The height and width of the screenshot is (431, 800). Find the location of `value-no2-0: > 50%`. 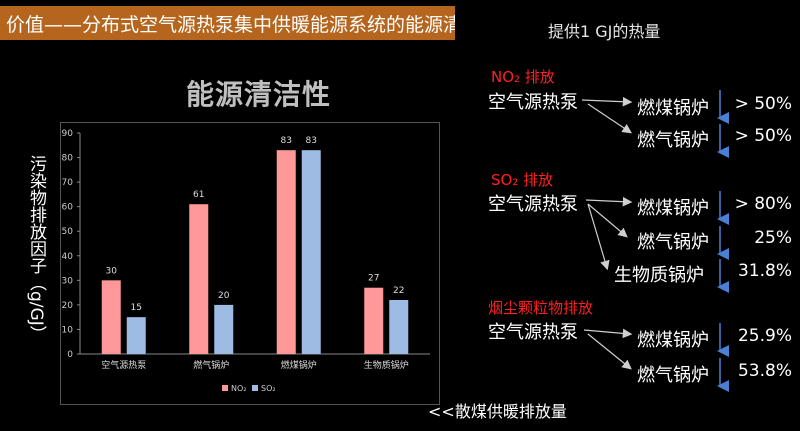

value-no2-0: > 50% is located at coordinates (763, 104).